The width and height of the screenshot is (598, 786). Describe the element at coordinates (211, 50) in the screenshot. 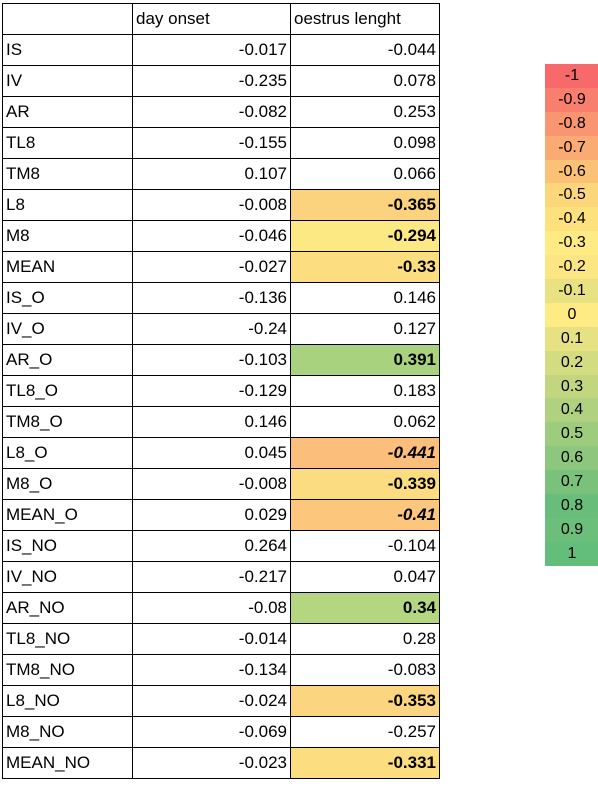

I see `day-onset-value: -0.017` at that location.